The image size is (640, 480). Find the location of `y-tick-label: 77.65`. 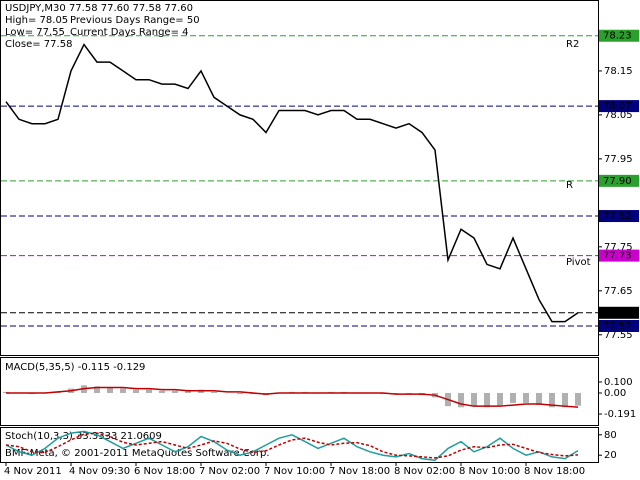

y-tick-label: 77.65 is located at coordinates (618, 291).